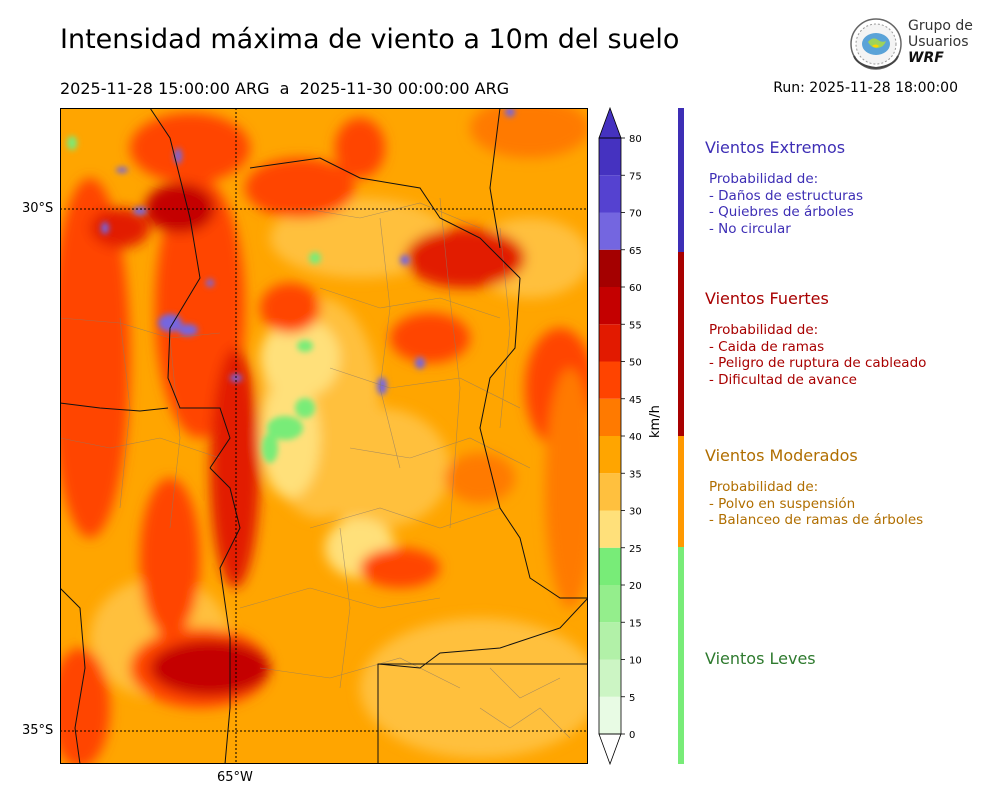 The image size is (1000, 800). I want to click on colorbar-ticks: 0 5 10 15 20 25 30 35 40 45 50 55 60 65 70 75 80, so click(631, 437).